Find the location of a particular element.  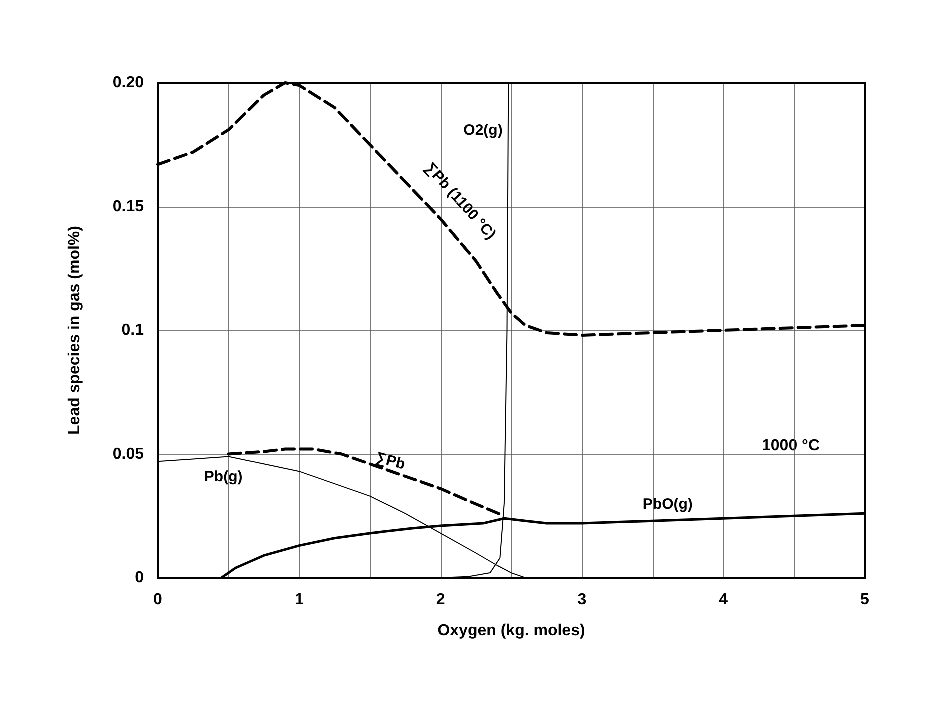

x-tick-label: 0 is located at coordinates (158, 600).